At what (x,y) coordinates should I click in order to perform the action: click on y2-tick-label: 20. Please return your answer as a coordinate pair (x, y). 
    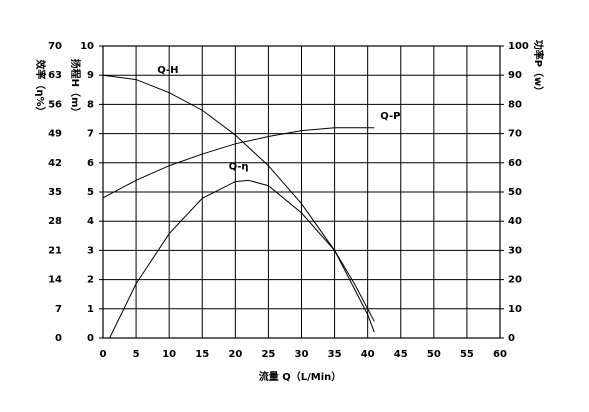
    Looking at the image, I should click on (515, 280).